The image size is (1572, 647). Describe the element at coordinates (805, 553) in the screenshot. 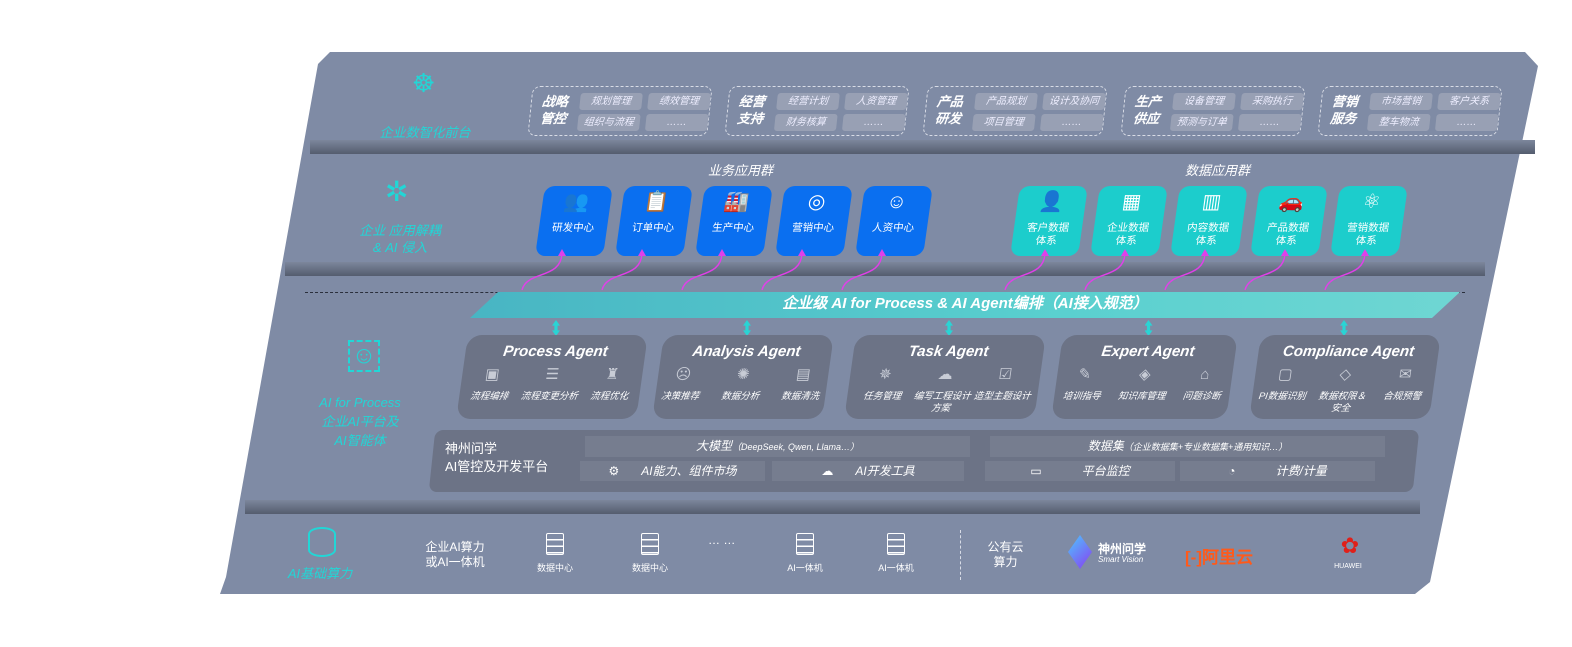

I see `server-ai-box-1: AI一体机` at that location.